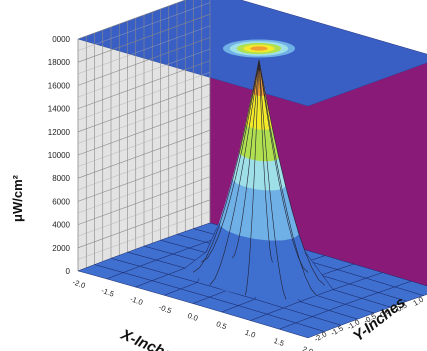 The height and width of the screenshot is (351, 427). I want to click on x-tick-label: 0.0, so click(192, 317).